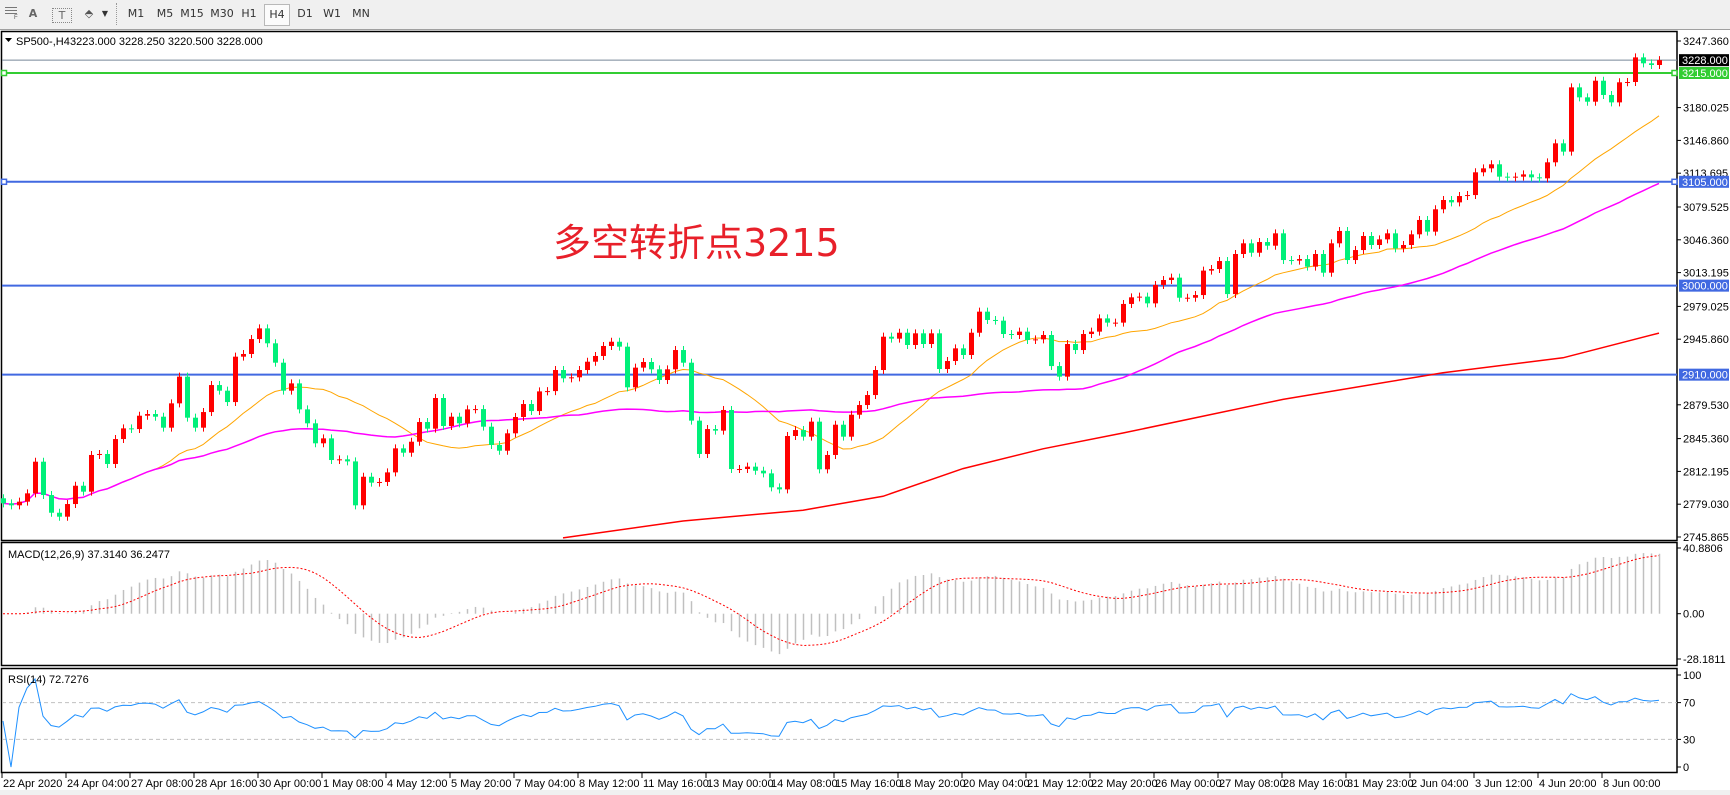 Image resolution: width=1730 pixels, height=795 pixels. I want to click on text-T-icon: T, so click(62, 15).